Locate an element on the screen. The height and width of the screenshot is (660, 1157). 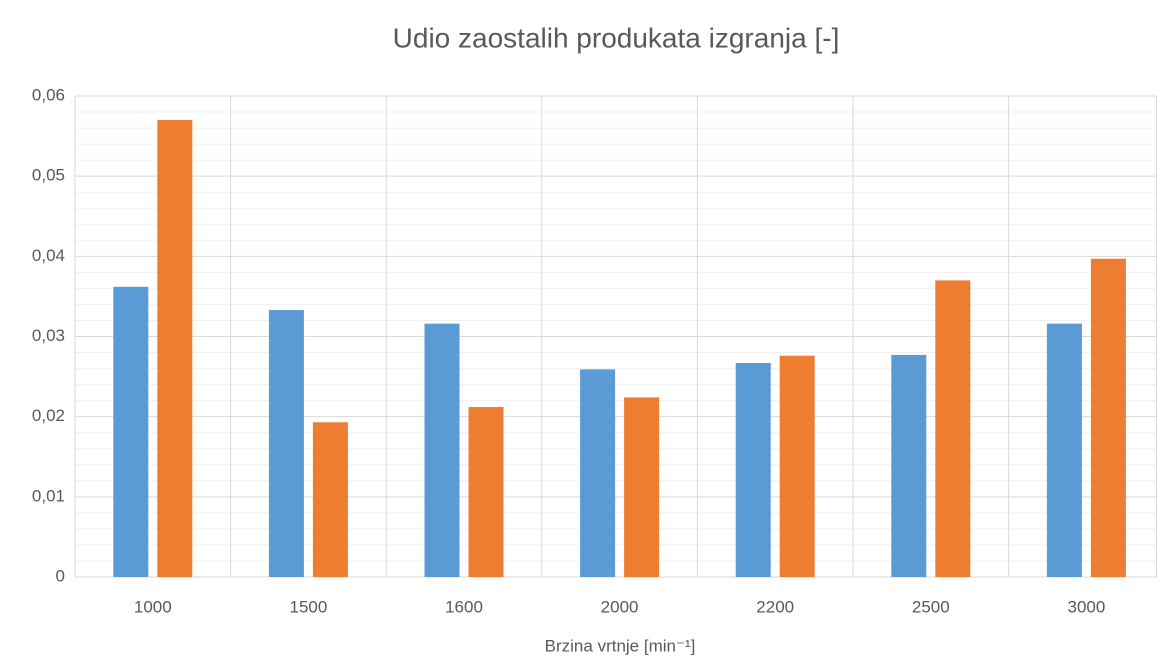
x-tick-label: 2500 is located at coordinates (931, 606).